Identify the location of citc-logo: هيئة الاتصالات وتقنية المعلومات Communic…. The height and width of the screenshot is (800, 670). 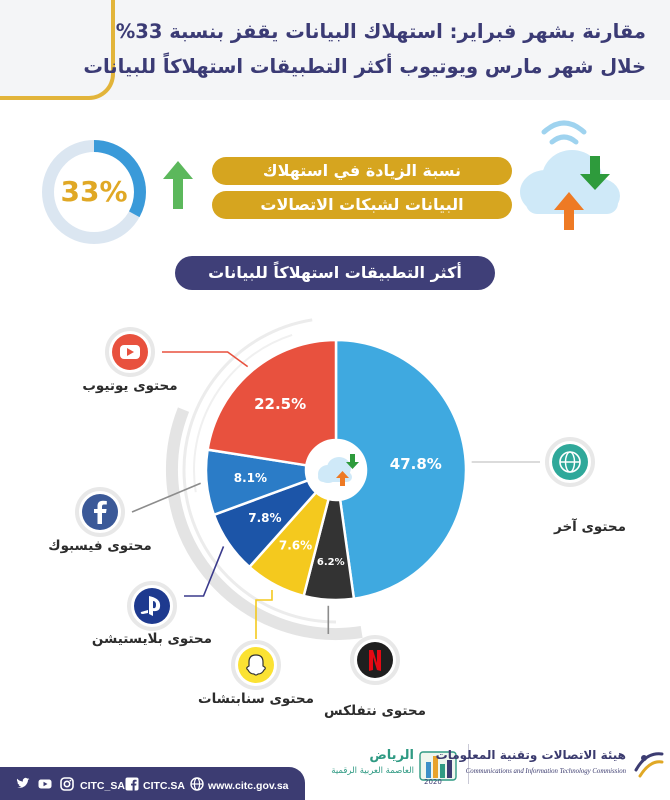
(551, 765).